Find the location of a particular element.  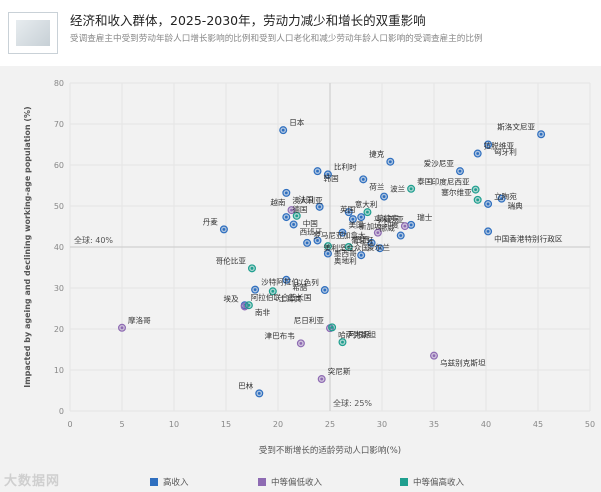

point-label: 沙特阿拉伯 is located at coordinates (280, 282).